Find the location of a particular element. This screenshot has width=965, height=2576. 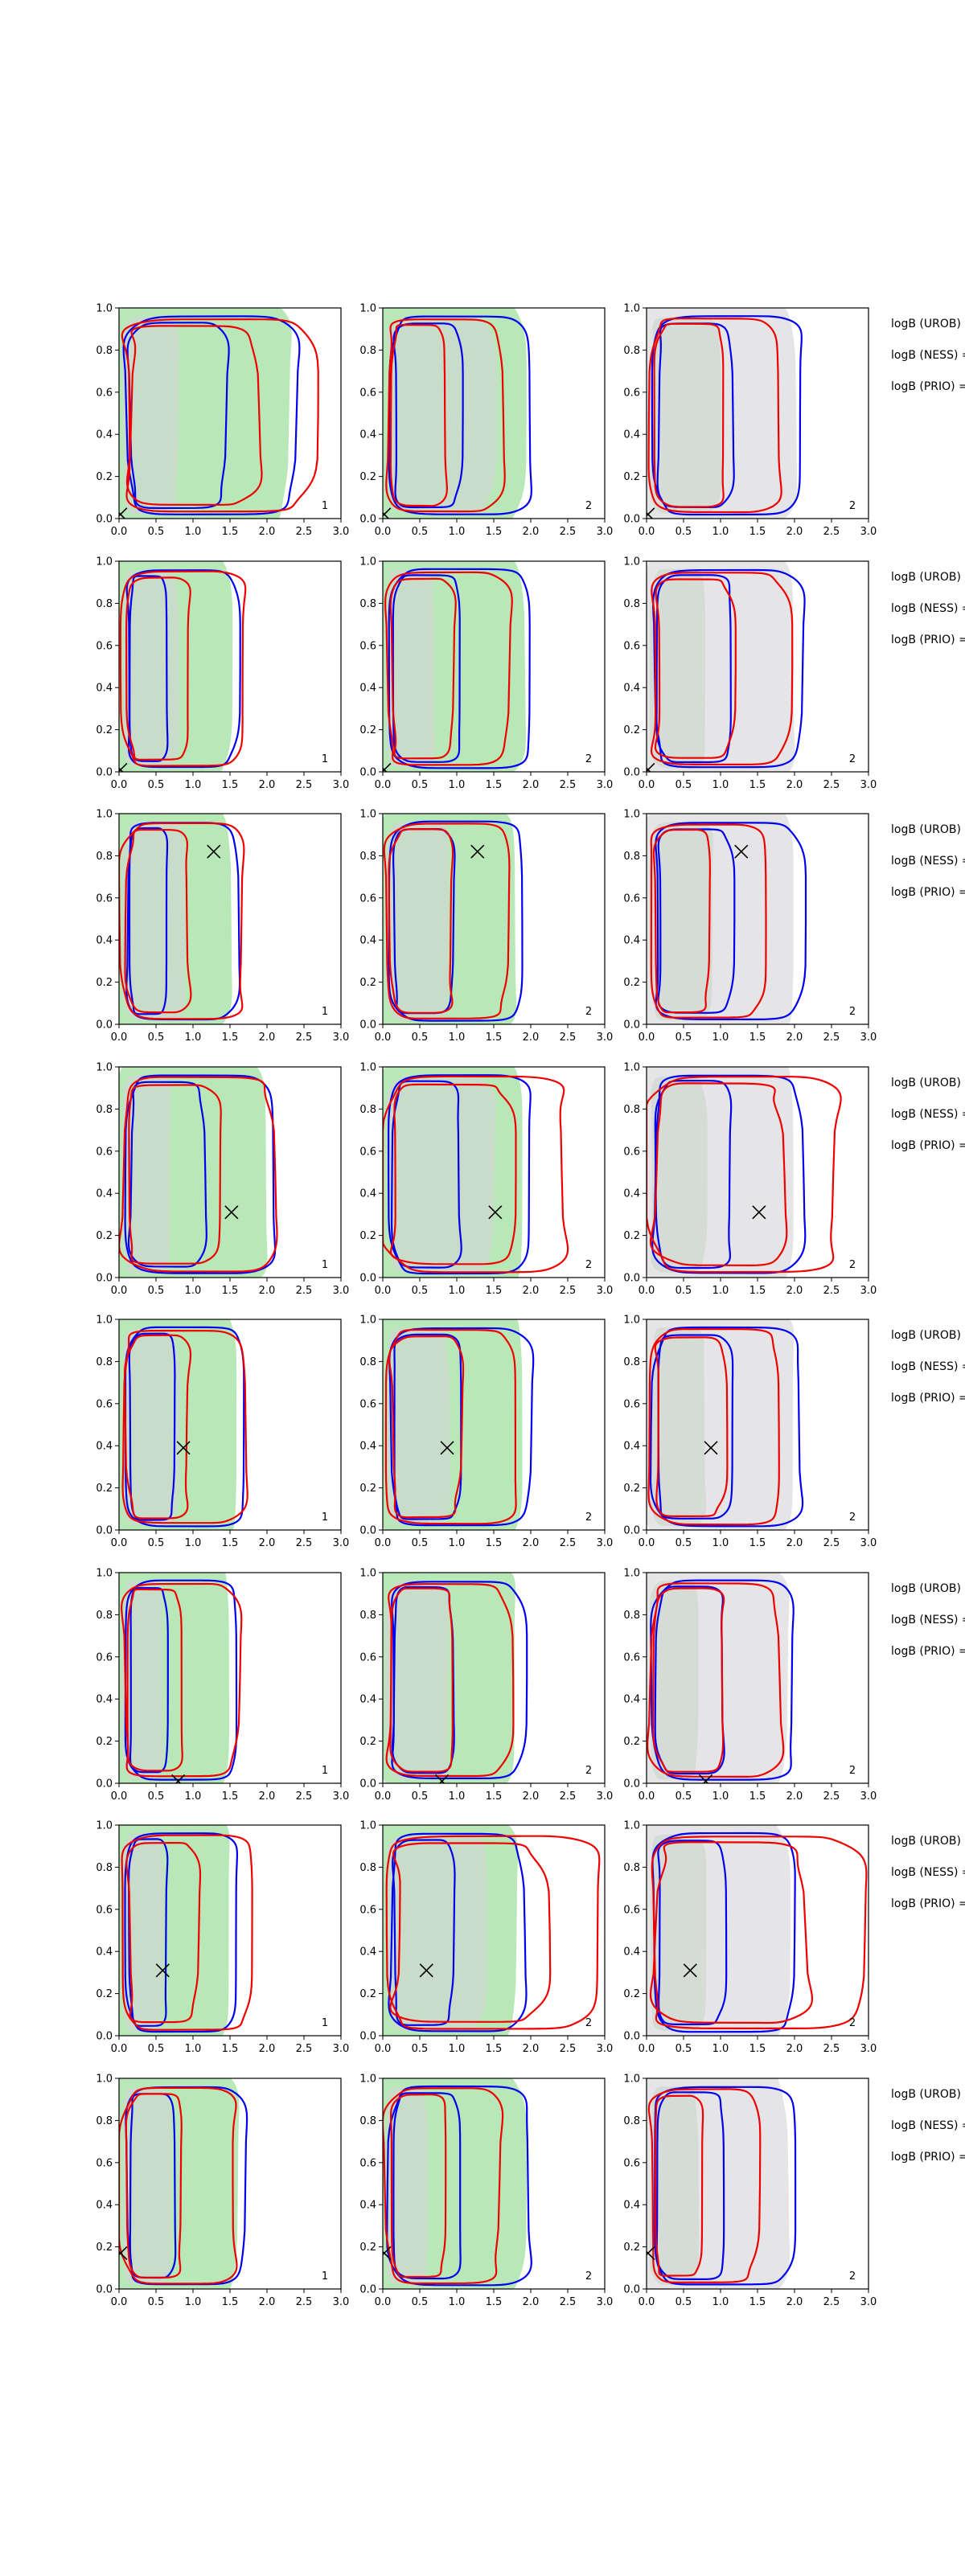

panel-r6-c3: 0.0 0.5 1.0 1.5 2.0 2.5 3.0 0.0 0.2 0.4 0.6 0.8 1.0 2 is located at coordinates (750, 1685).